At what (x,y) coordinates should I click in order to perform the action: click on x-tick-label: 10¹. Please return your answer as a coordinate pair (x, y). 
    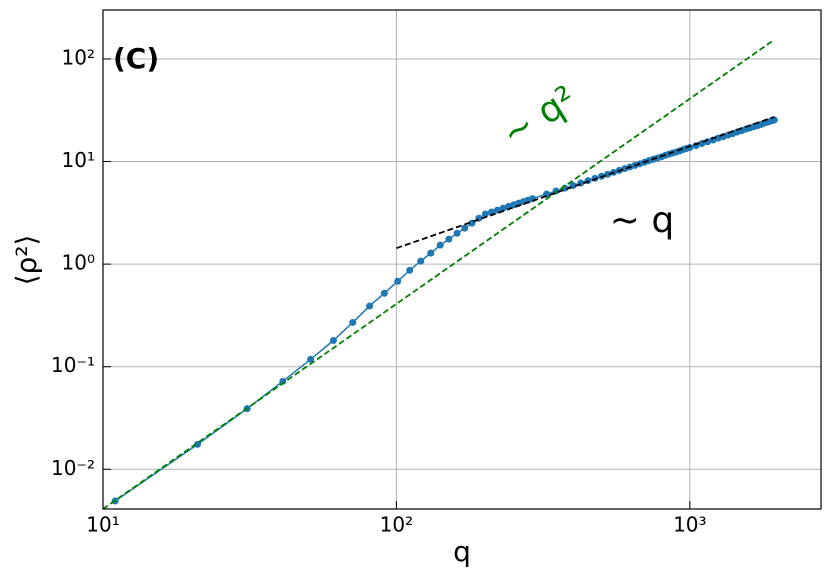
    Looking at the image, I should click on (102, 525).